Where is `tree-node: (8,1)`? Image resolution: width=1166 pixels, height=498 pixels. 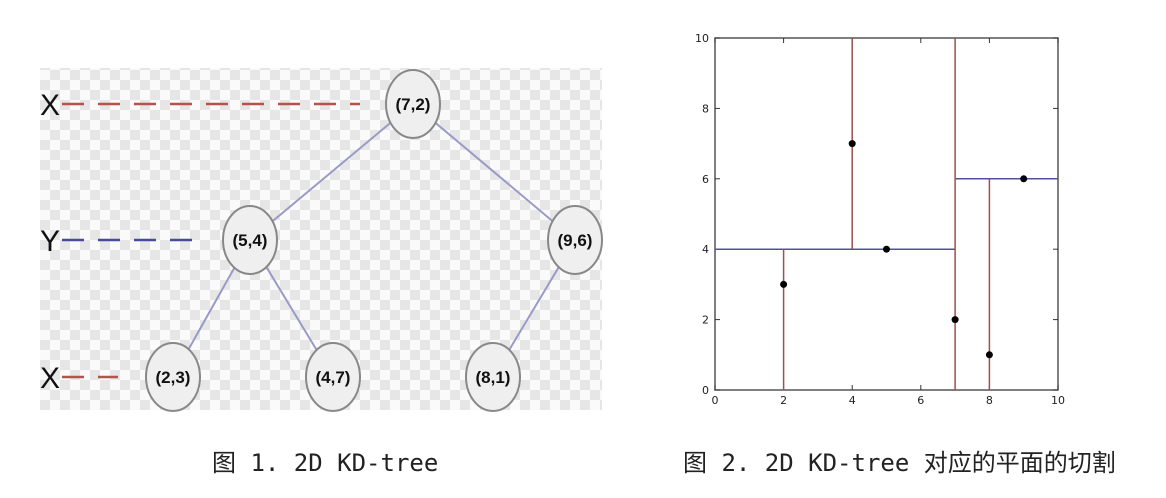 tree-node: (8,1) is located at coordinates (493, 377).